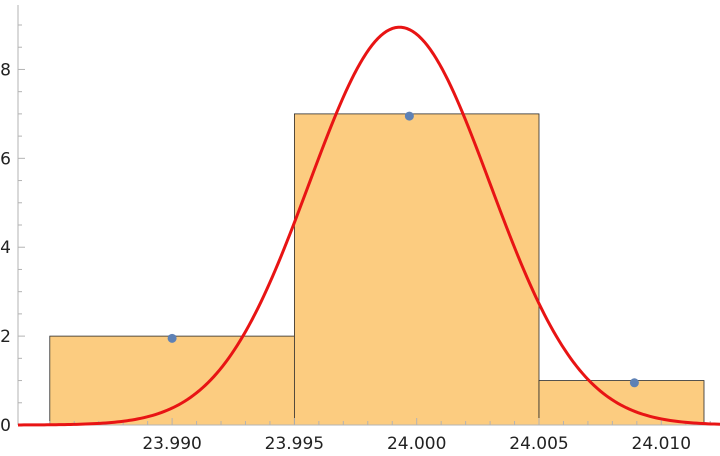 Image resolution: width=720 pixels, height=456 pixels. What do you see at coordinates (5, 70) in the screenshot?
I see `y-tick-label: 8` at bounding box center [5, 70].